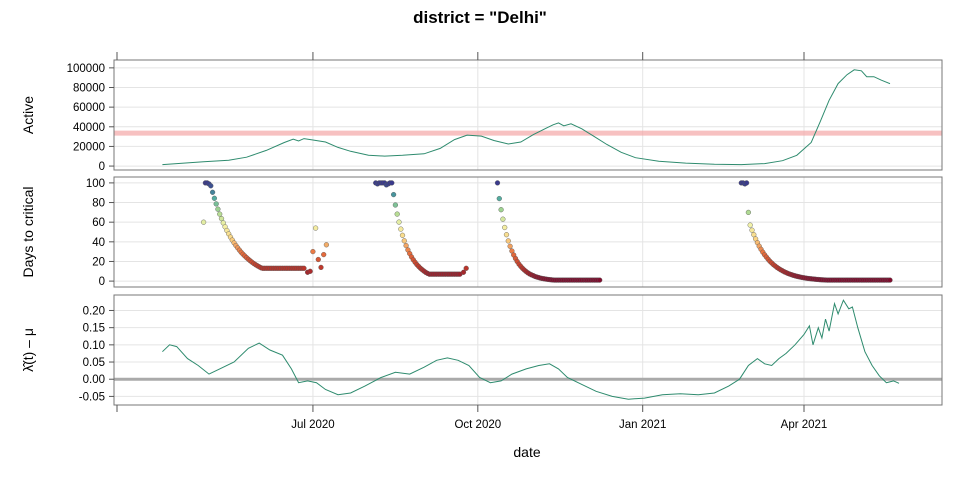 The width and height of the screenshot is (960, 480). Describe the element at coordinates (642, 425) in the screenshot. I see `x-tick-label: Jan 2021` at that location.